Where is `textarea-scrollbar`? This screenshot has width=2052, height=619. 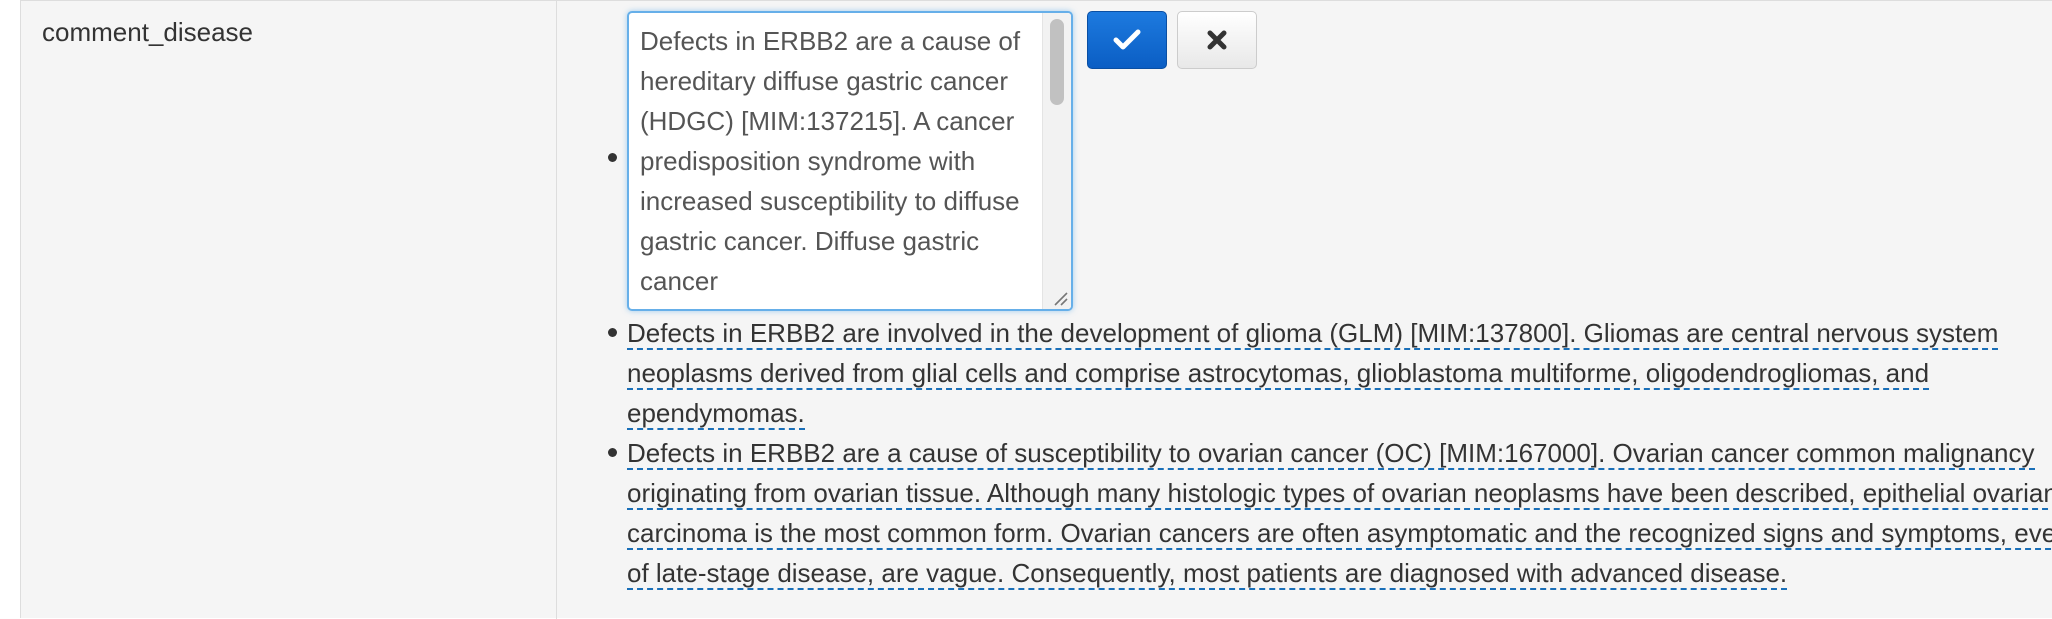
textarea-scrollbar is located at coordinates (1056, 161).